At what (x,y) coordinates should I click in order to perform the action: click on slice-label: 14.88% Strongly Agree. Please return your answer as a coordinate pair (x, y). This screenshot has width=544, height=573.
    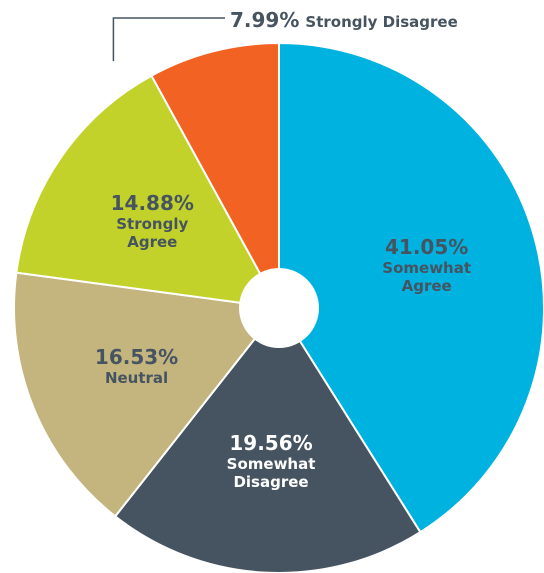
    Looking at the image, I should click on (152, 221).